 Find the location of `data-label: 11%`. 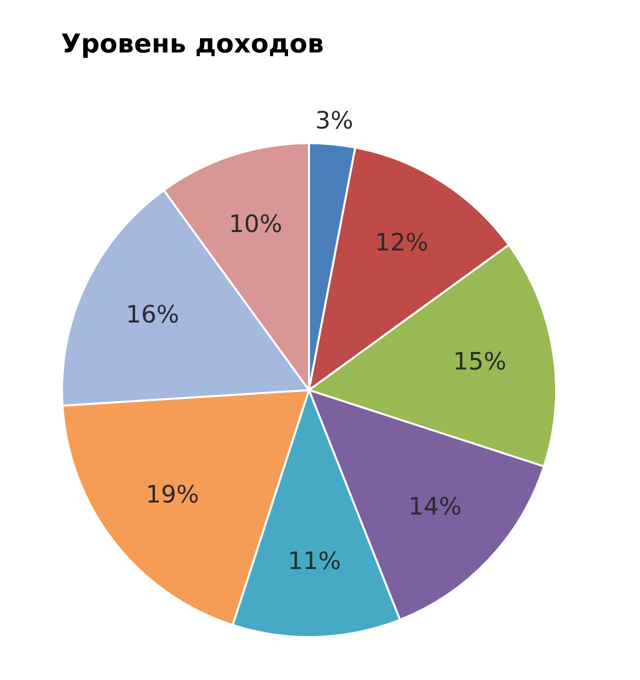

data-label: 11% is located at coordinates (315, 561).